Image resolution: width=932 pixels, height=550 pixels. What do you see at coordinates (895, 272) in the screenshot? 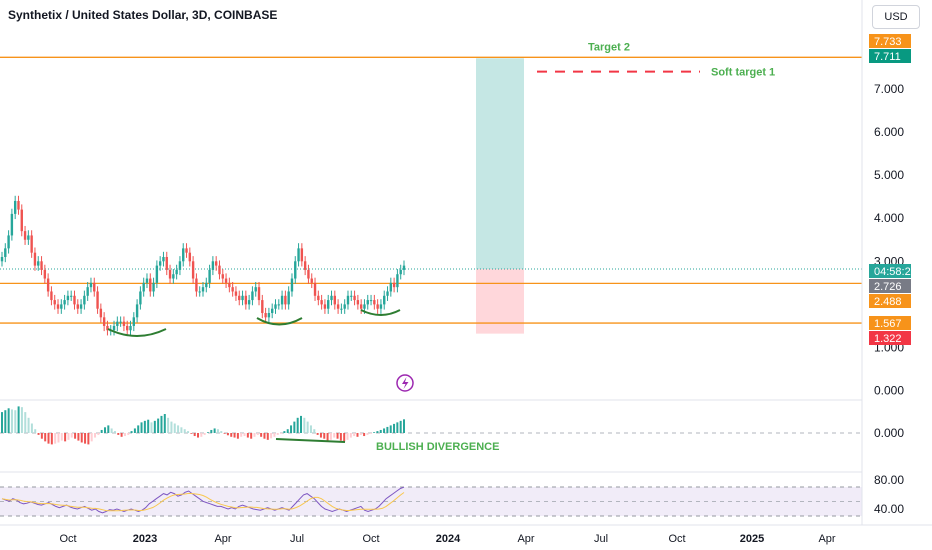
I see `price-label: 04:58:25` at bounding box center [895, 272].